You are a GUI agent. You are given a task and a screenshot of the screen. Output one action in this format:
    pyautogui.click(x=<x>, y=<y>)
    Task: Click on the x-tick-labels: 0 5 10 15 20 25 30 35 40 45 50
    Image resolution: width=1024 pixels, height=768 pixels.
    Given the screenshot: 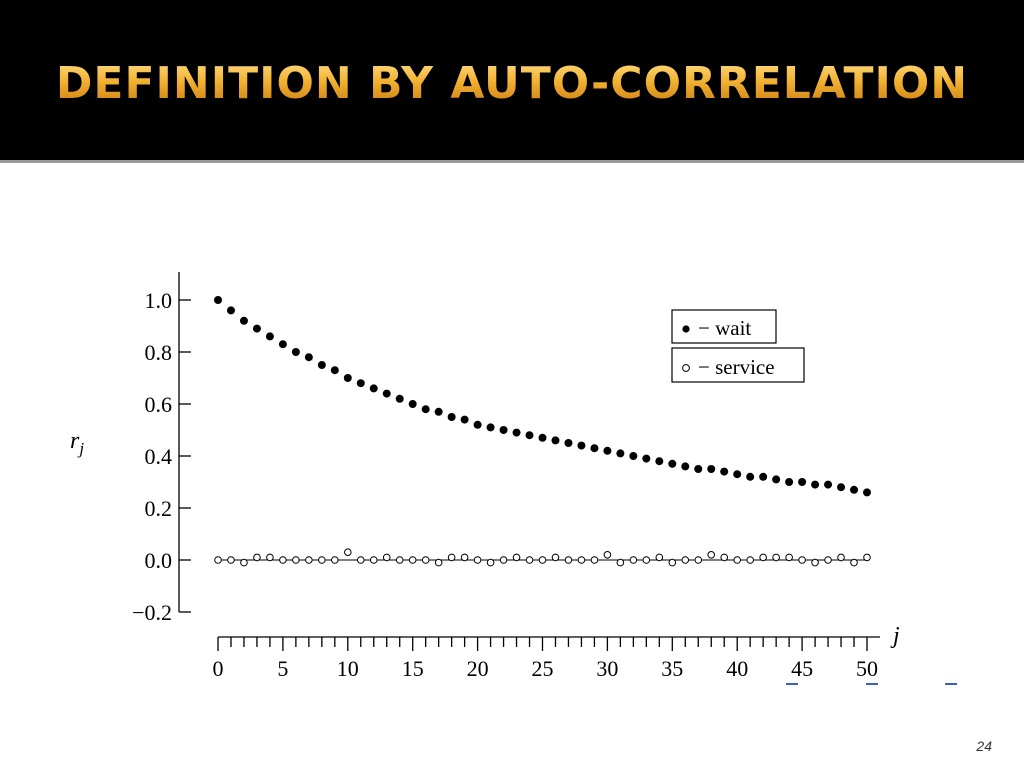 What is the action you would take?
    pyautogui.click(x=546, y=668)
    